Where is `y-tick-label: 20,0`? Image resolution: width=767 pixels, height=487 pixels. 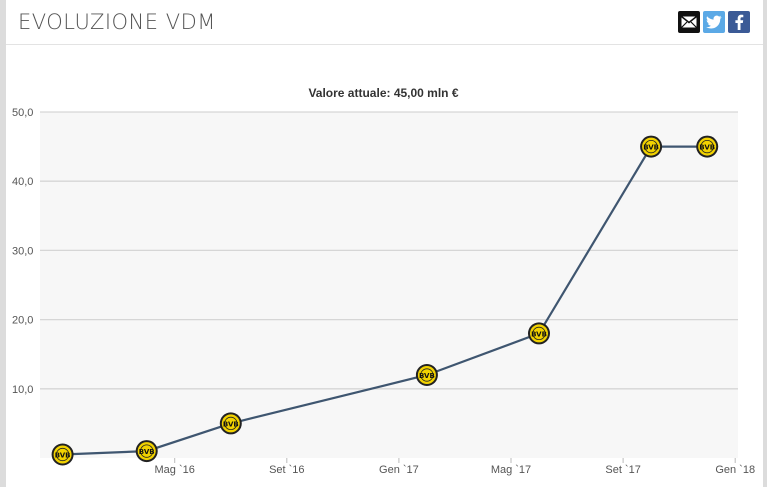
y-tick-label: 20,0 is located at coordinates (22, 321).